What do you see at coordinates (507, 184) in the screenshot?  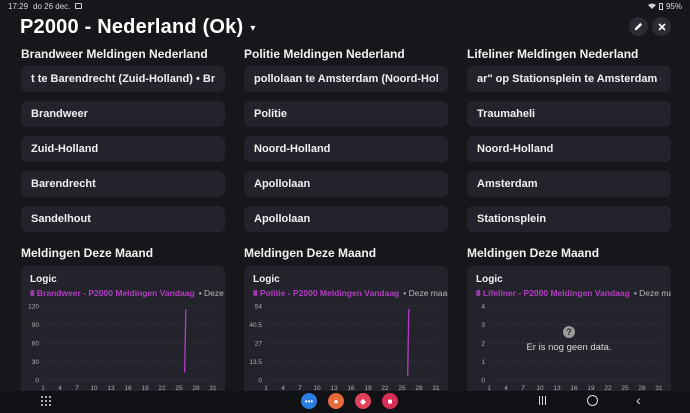 I see `entity-value: Amsterdam` at bounding box center [507, 184].